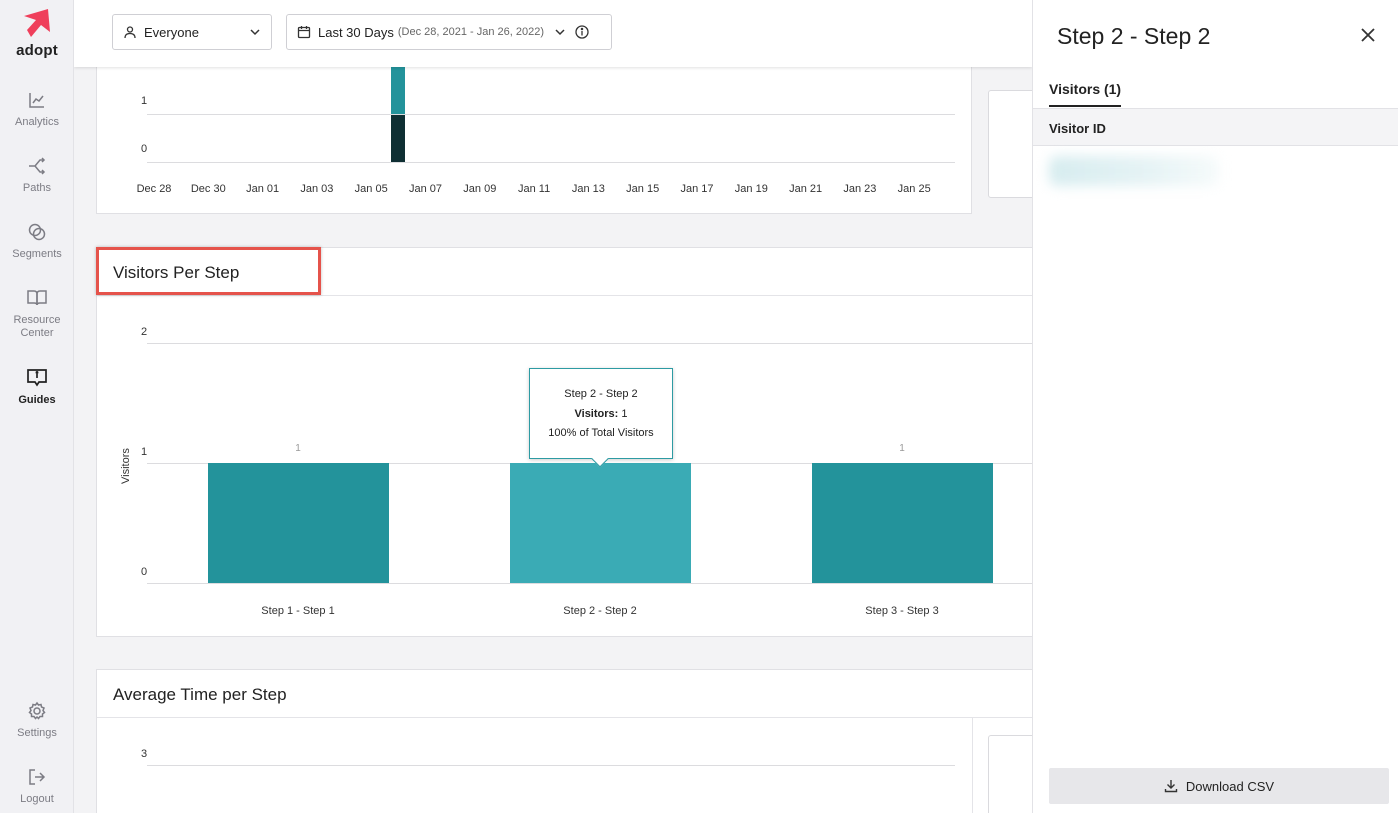 The width and height of the screenshot is (1398, 813). Describe the element at coordinates (601, 433) in the screenshot. I see `tooltip-percent: 100% of Total Visitors` at that location.